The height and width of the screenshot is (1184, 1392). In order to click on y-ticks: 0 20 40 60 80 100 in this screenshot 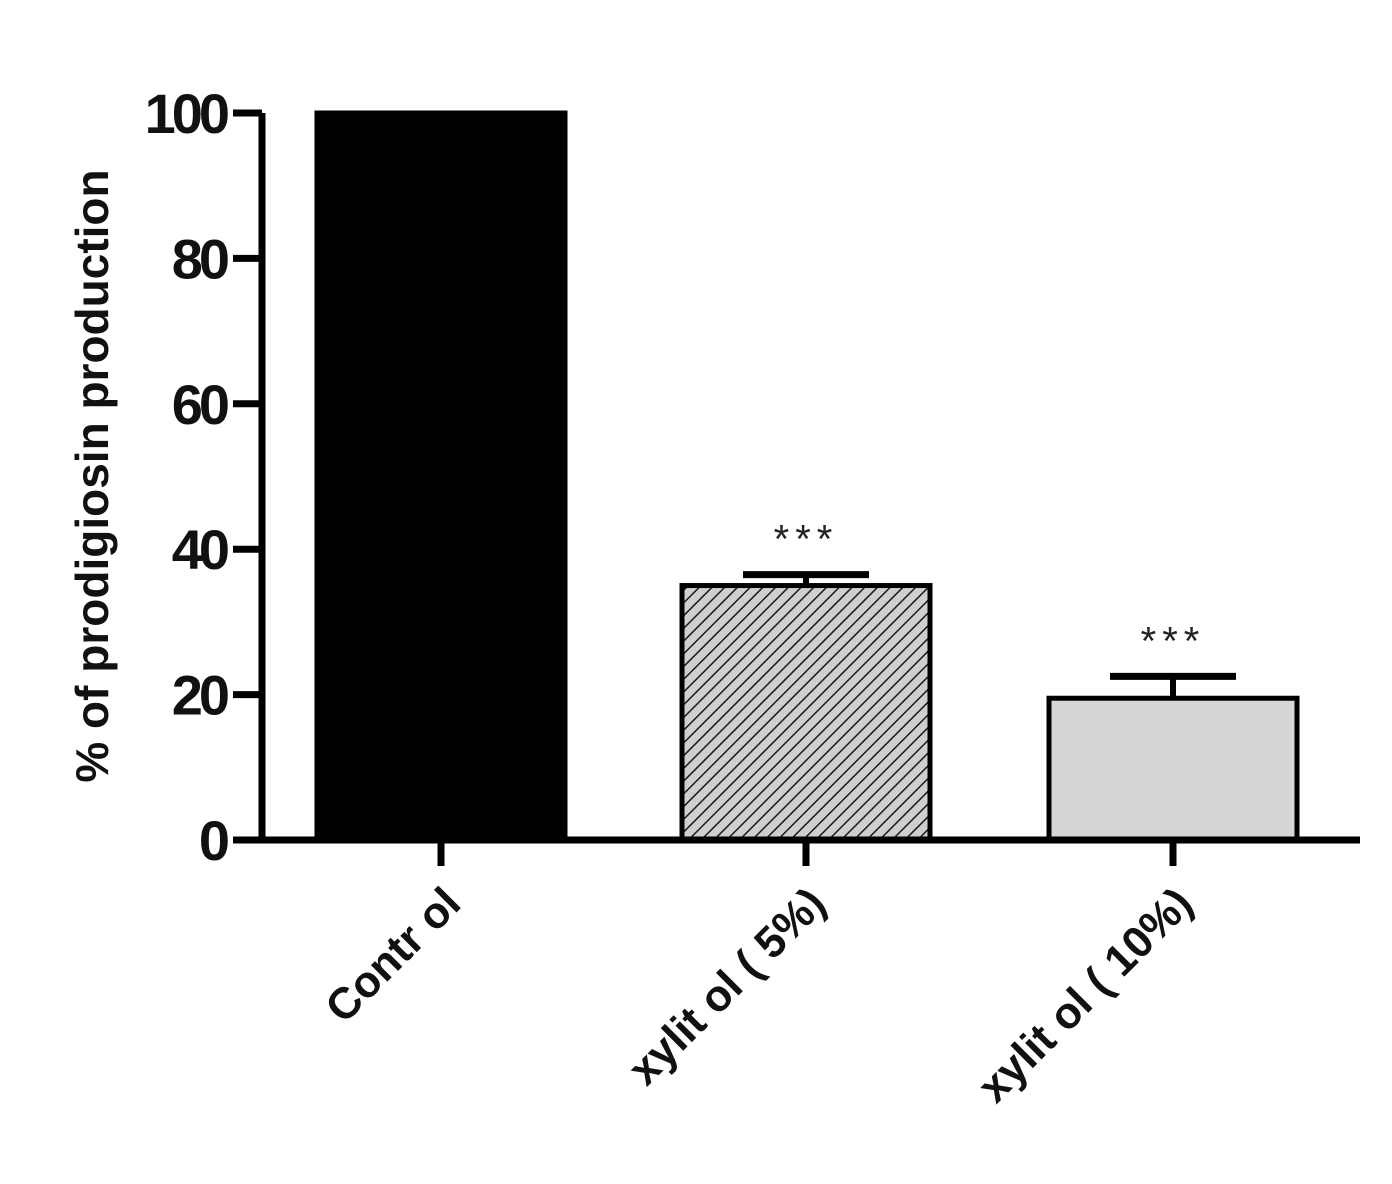, I will do `click(203, 477)`.